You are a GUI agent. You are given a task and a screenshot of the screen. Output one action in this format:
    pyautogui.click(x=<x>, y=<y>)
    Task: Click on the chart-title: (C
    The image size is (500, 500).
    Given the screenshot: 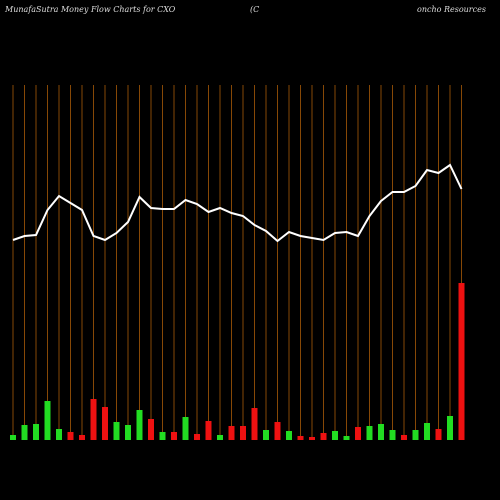 What is the action you would take?
    pyautogui.click(x=254, y=9)
    